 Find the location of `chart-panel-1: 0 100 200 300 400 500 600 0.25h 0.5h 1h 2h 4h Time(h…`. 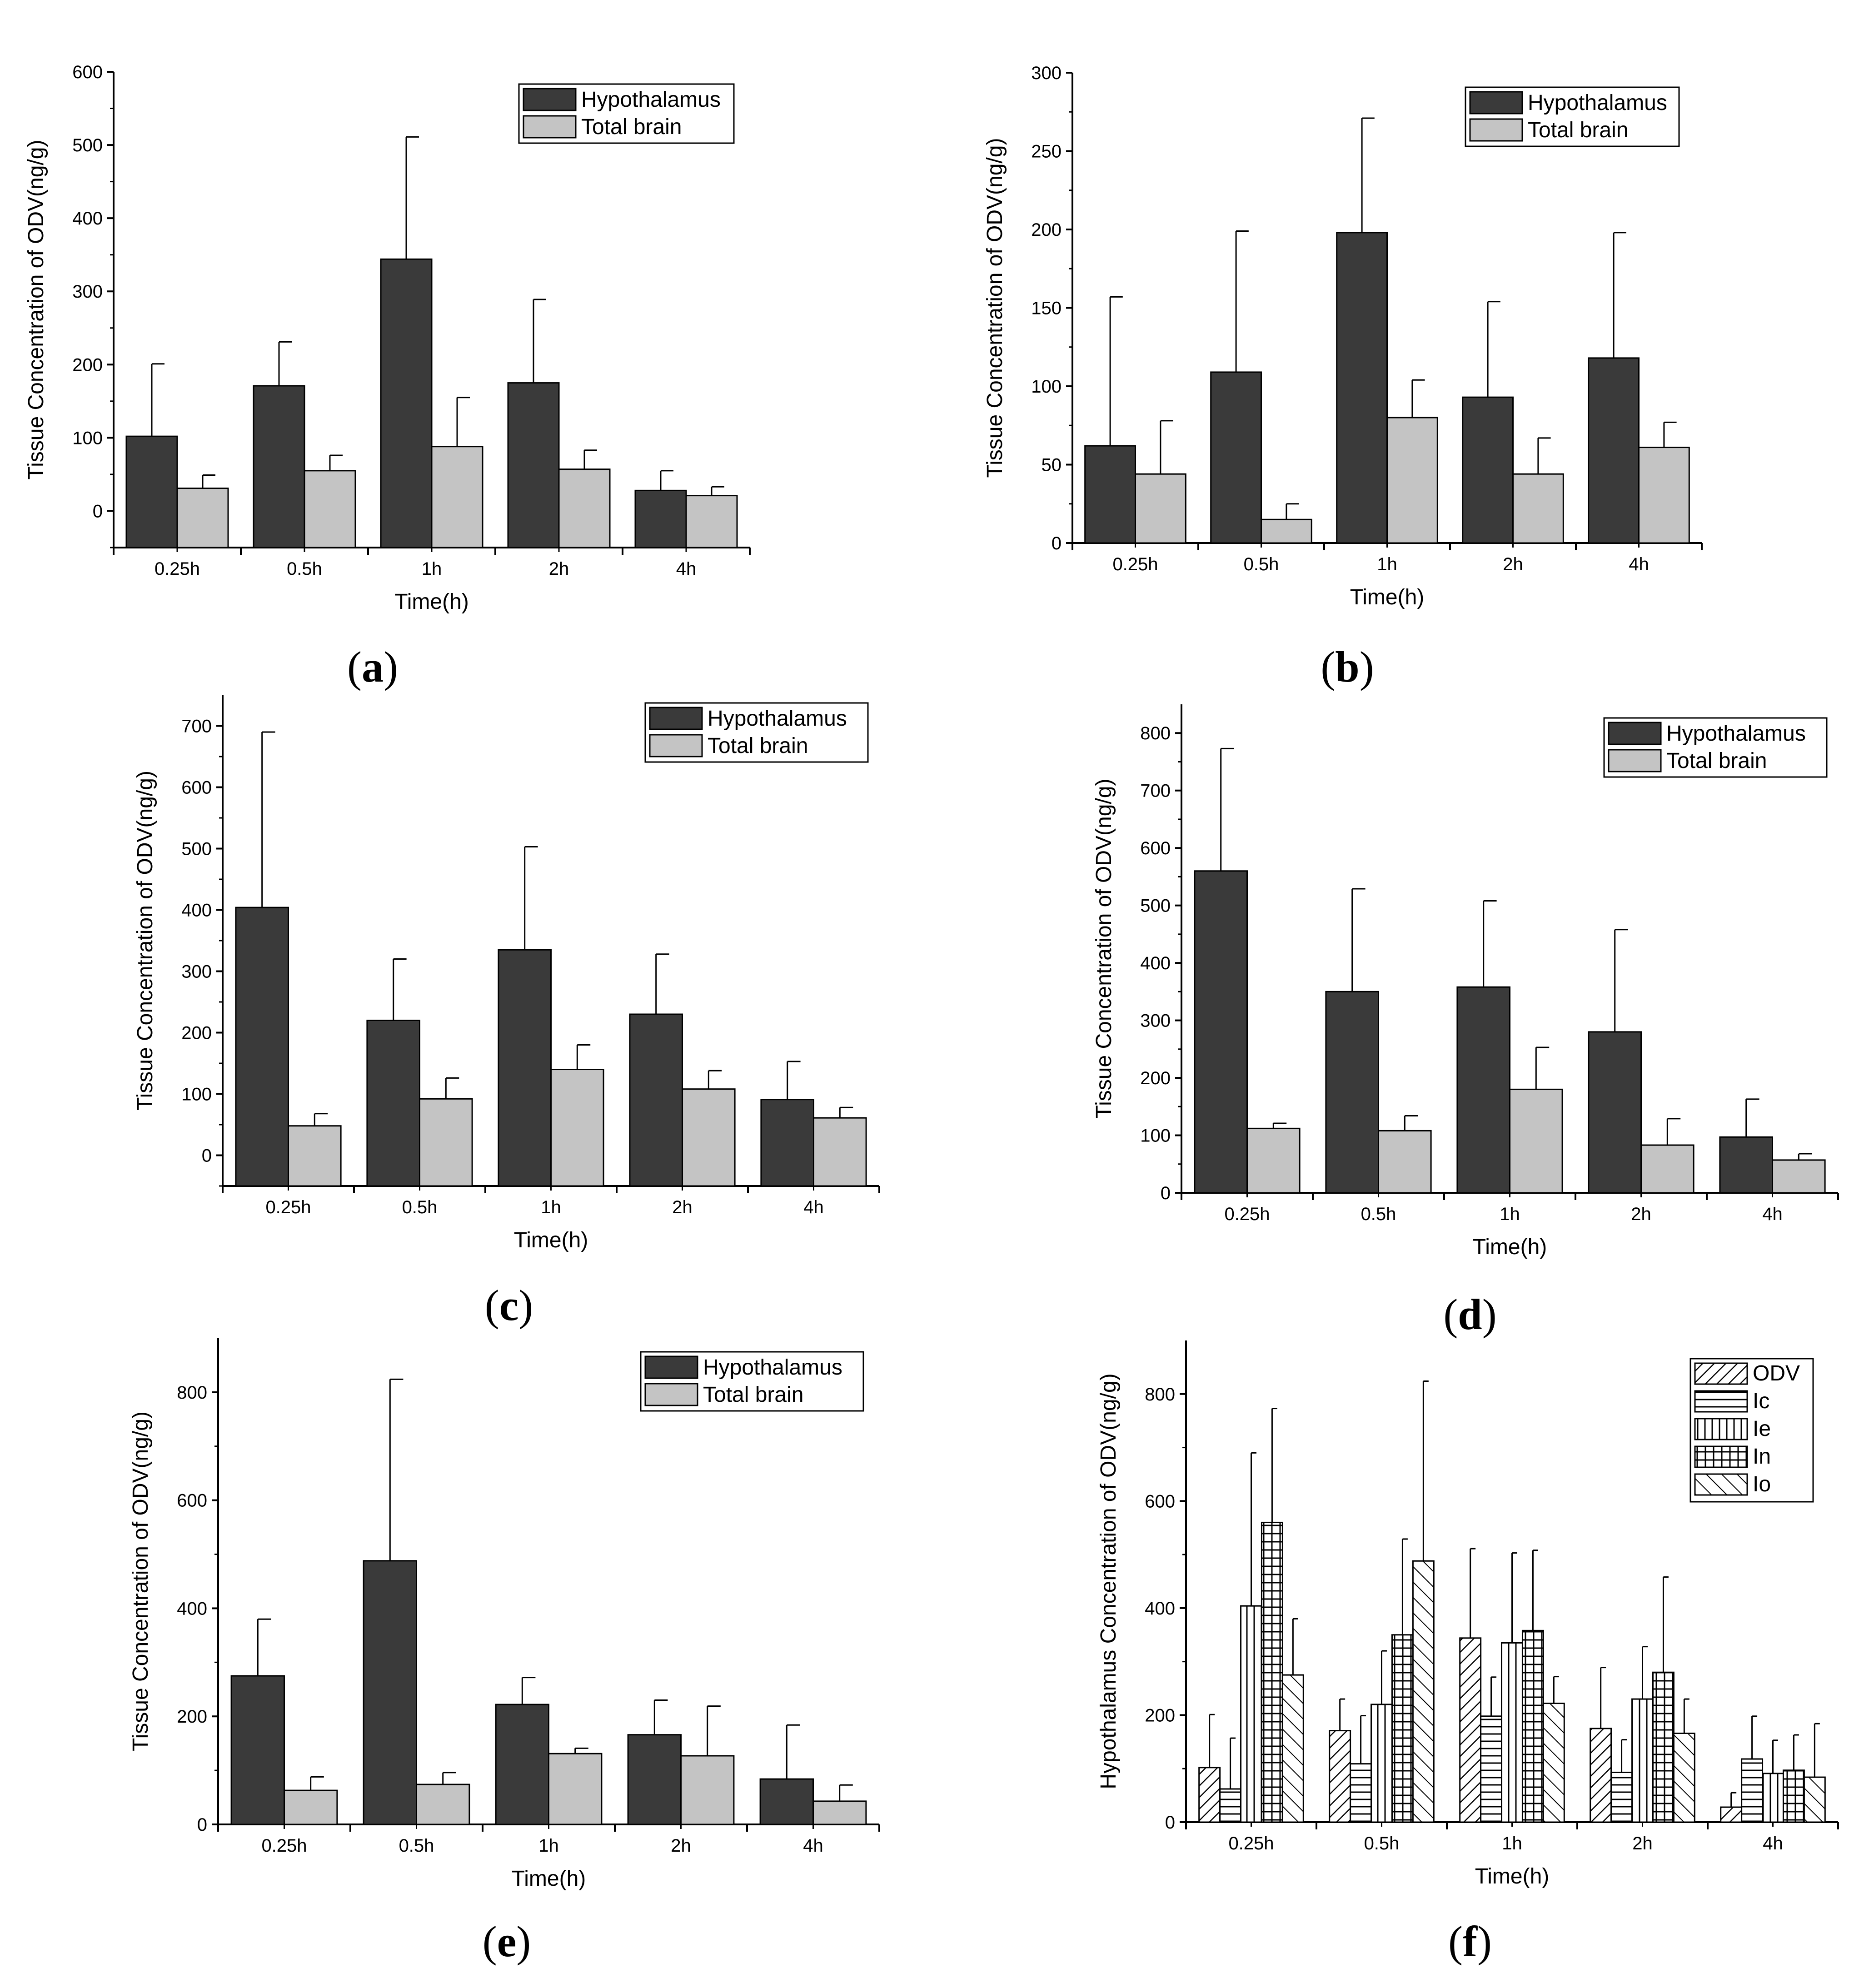

chart-panel-1: 0 100 200 300 400 500 600 0.25h 0.5h 1h 2h 4h Time(h… is located at coordinates (387, 376).